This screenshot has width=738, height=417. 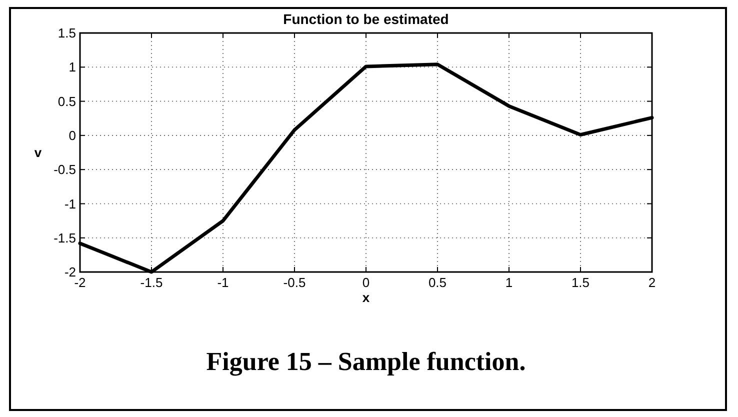 I want to click on y-tick-label: -0.5, so click(x=65, y=170).